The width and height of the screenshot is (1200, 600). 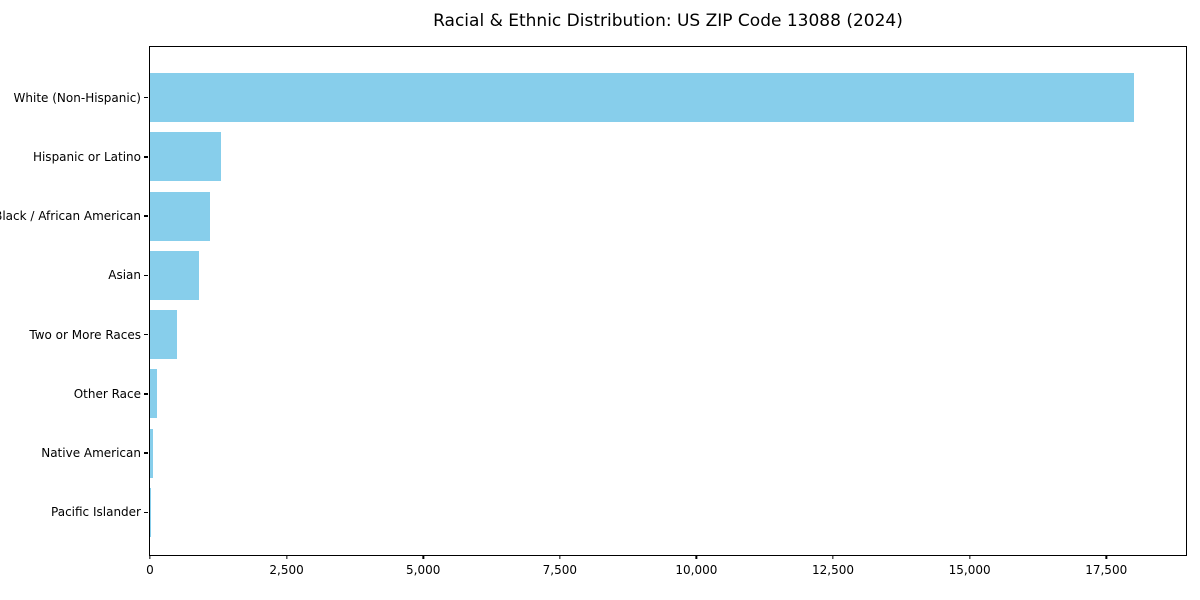 What do you see at coordinates (630, 393) in the screenshot?
I see `bar-row: Other Race` at bounding box center [630, 393].